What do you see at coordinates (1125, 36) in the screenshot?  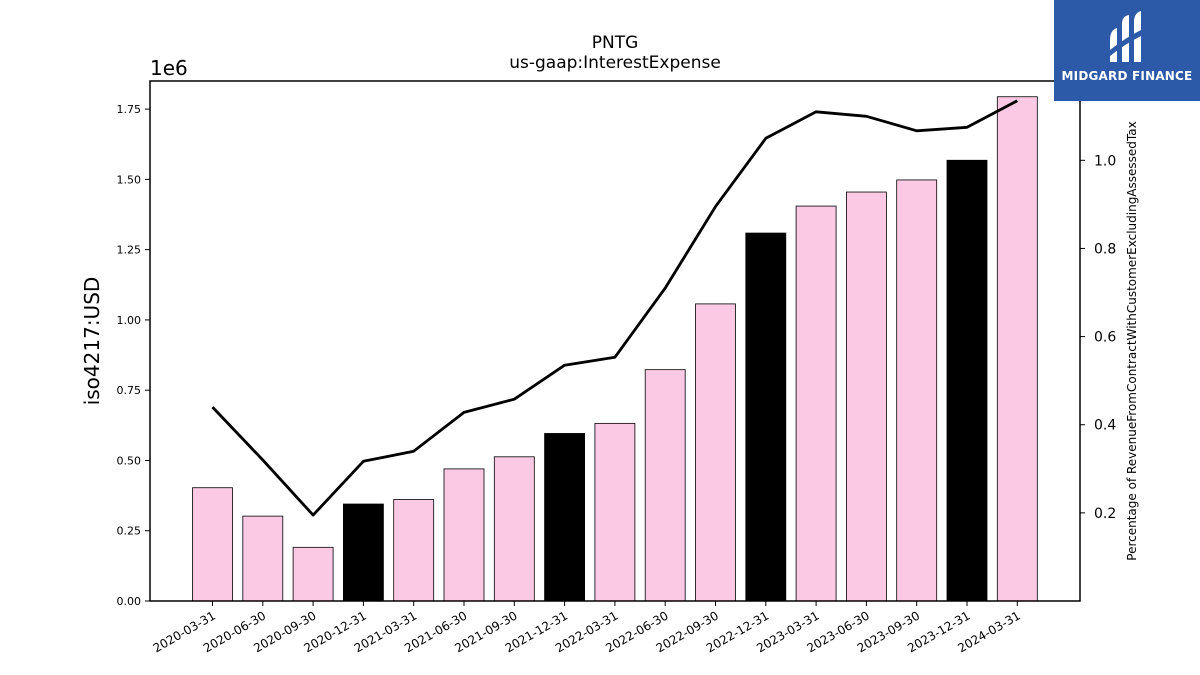 I see `logo-mark-icon` at bounding box center [1125, 36].